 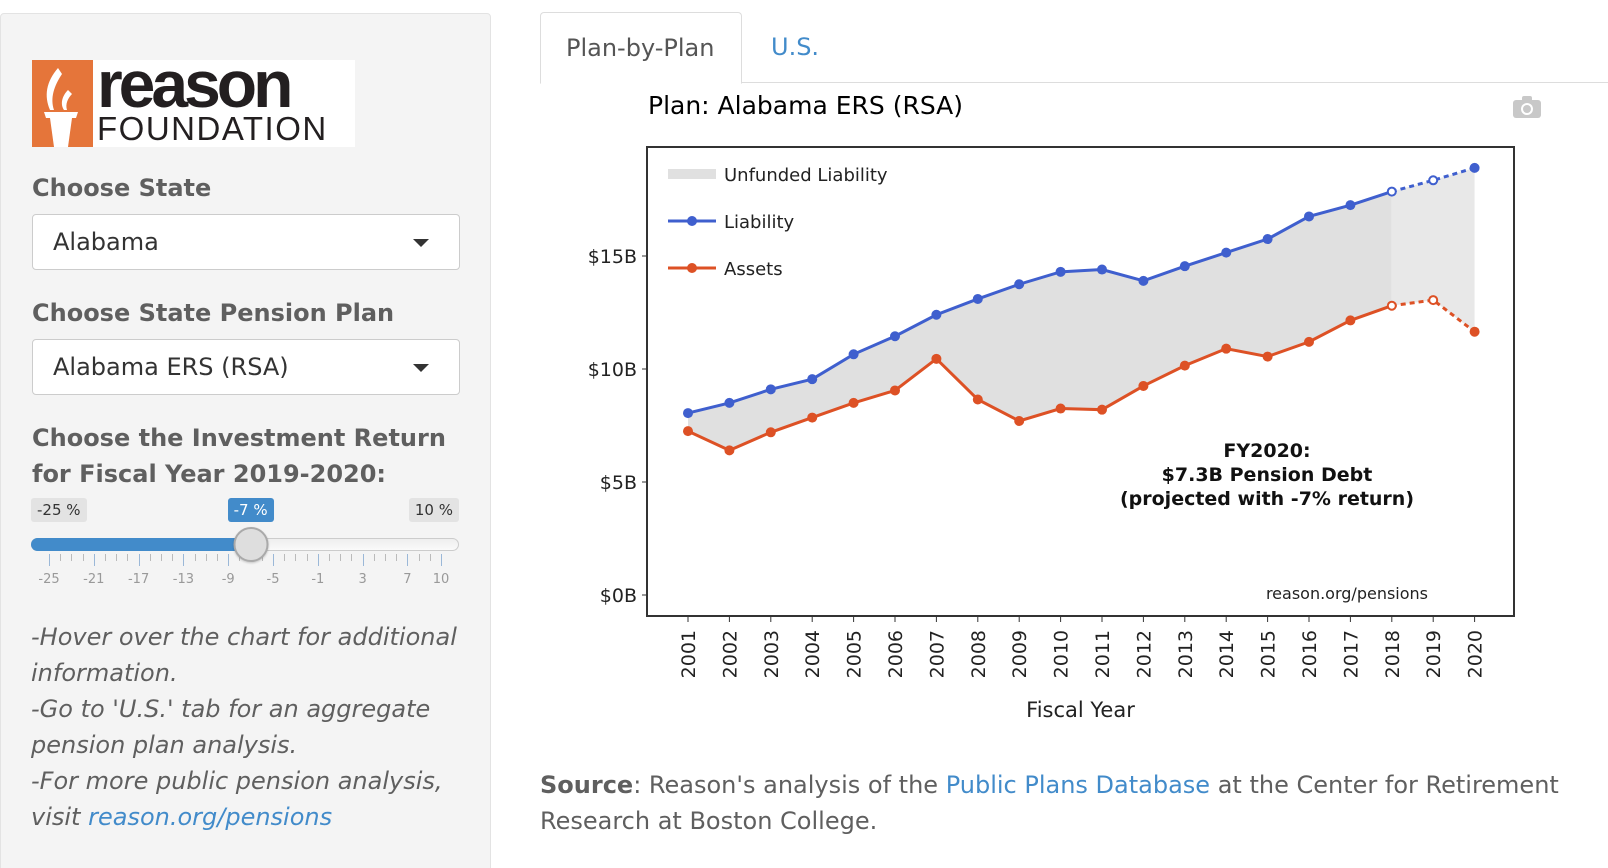 I want to click on x-tick-label: 2011, so click(x=1103, y=654).